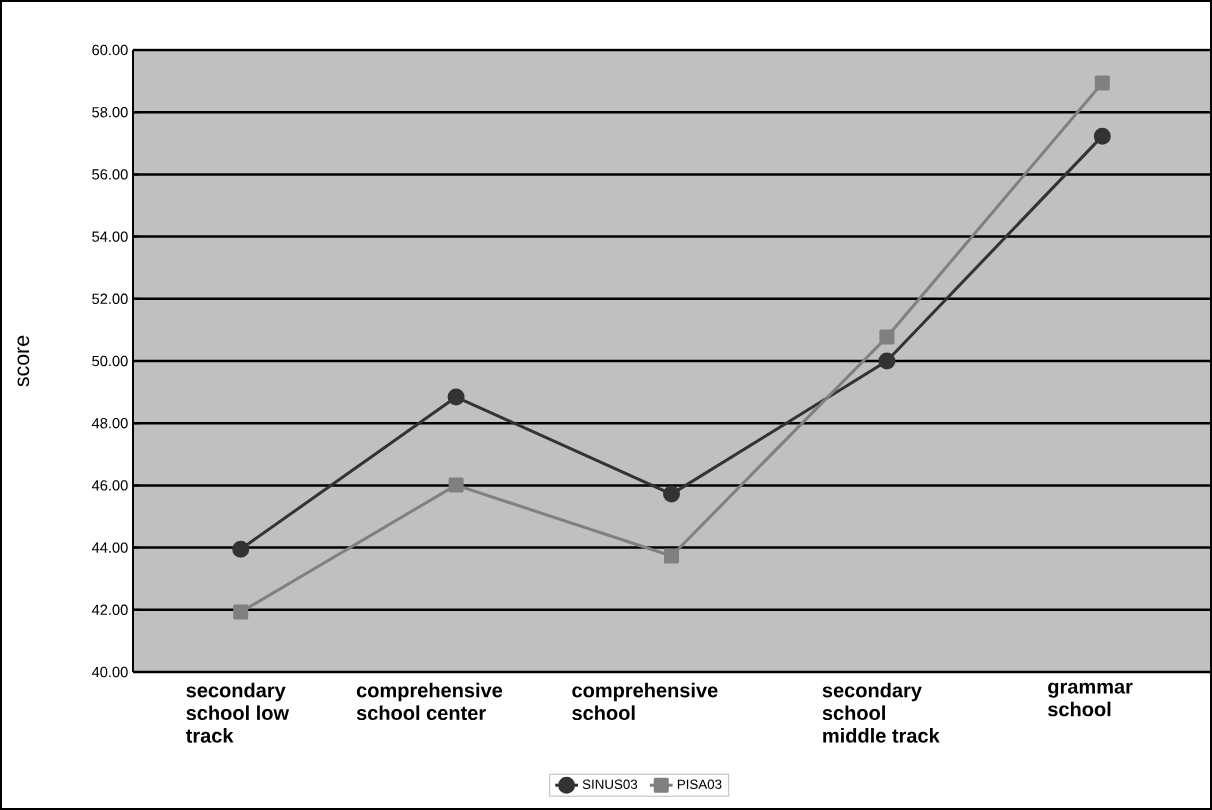 This screenshot has width=1212, height=810. Describe the element at coordinates (110, 361) in the screenshot. I see `y-tick-label: 50.00` at that location.